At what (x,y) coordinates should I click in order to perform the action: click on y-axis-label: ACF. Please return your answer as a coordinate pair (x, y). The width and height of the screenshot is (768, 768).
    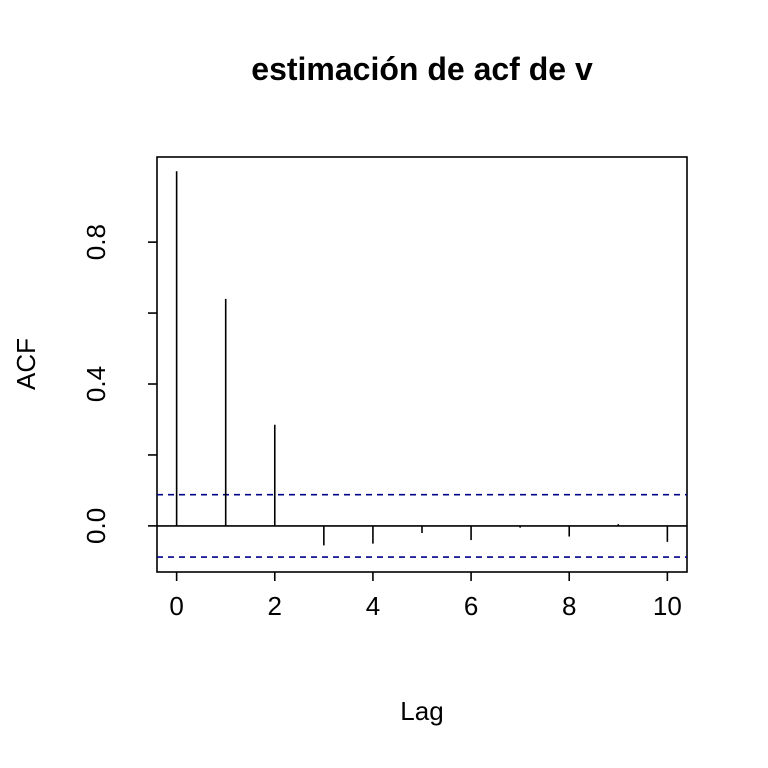
    Looking at the image, I should click on (26, 364).